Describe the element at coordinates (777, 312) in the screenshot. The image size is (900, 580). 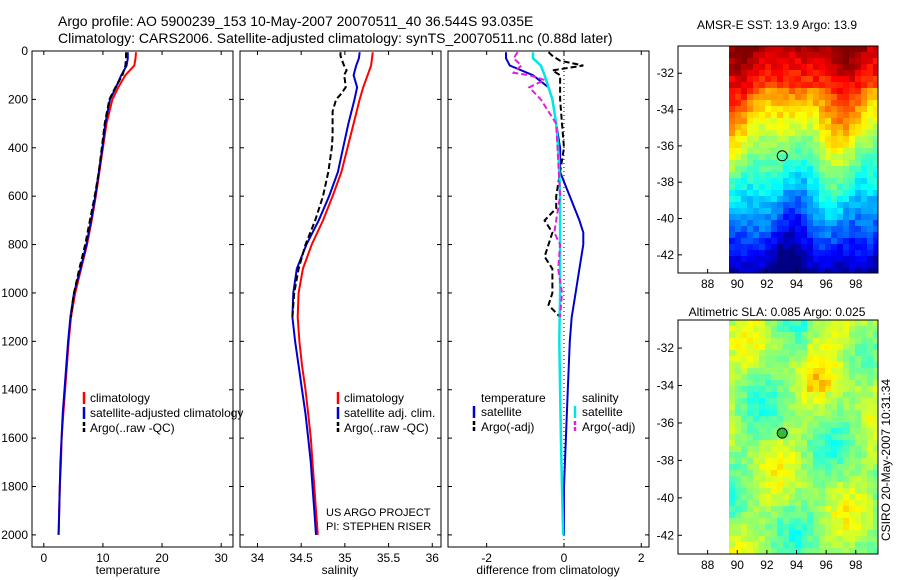
I see `sla-map-title: Altimetric SLA: 0.085 Argo: 0.025` at that location.